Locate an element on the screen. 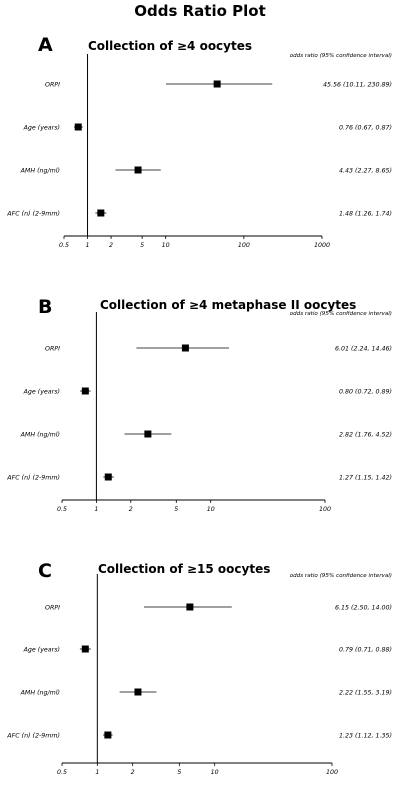 This screenshot has height=792, width=400. panel-c-x-tick-label: 100 is located at coordinates (332, 772).